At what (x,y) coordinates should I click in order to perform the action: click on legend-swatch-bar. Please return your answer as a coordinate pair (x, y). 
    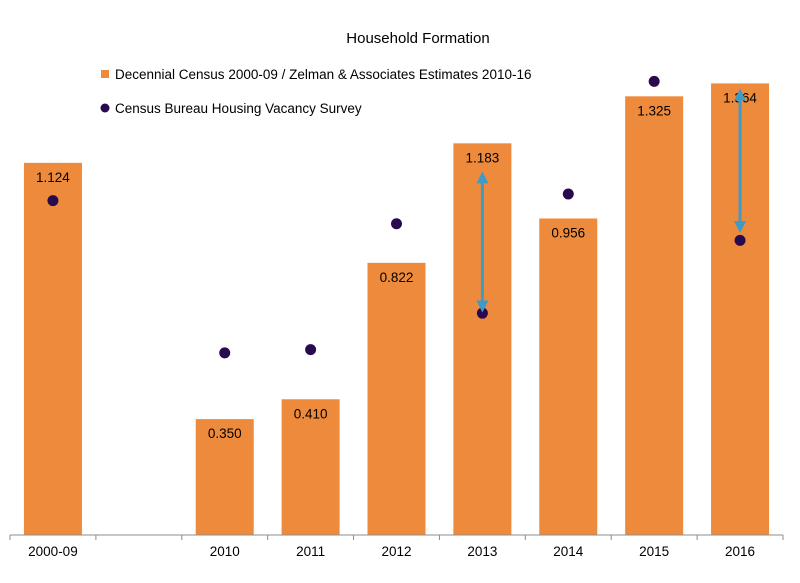
    Looking at the image, I should click on (105, 74).